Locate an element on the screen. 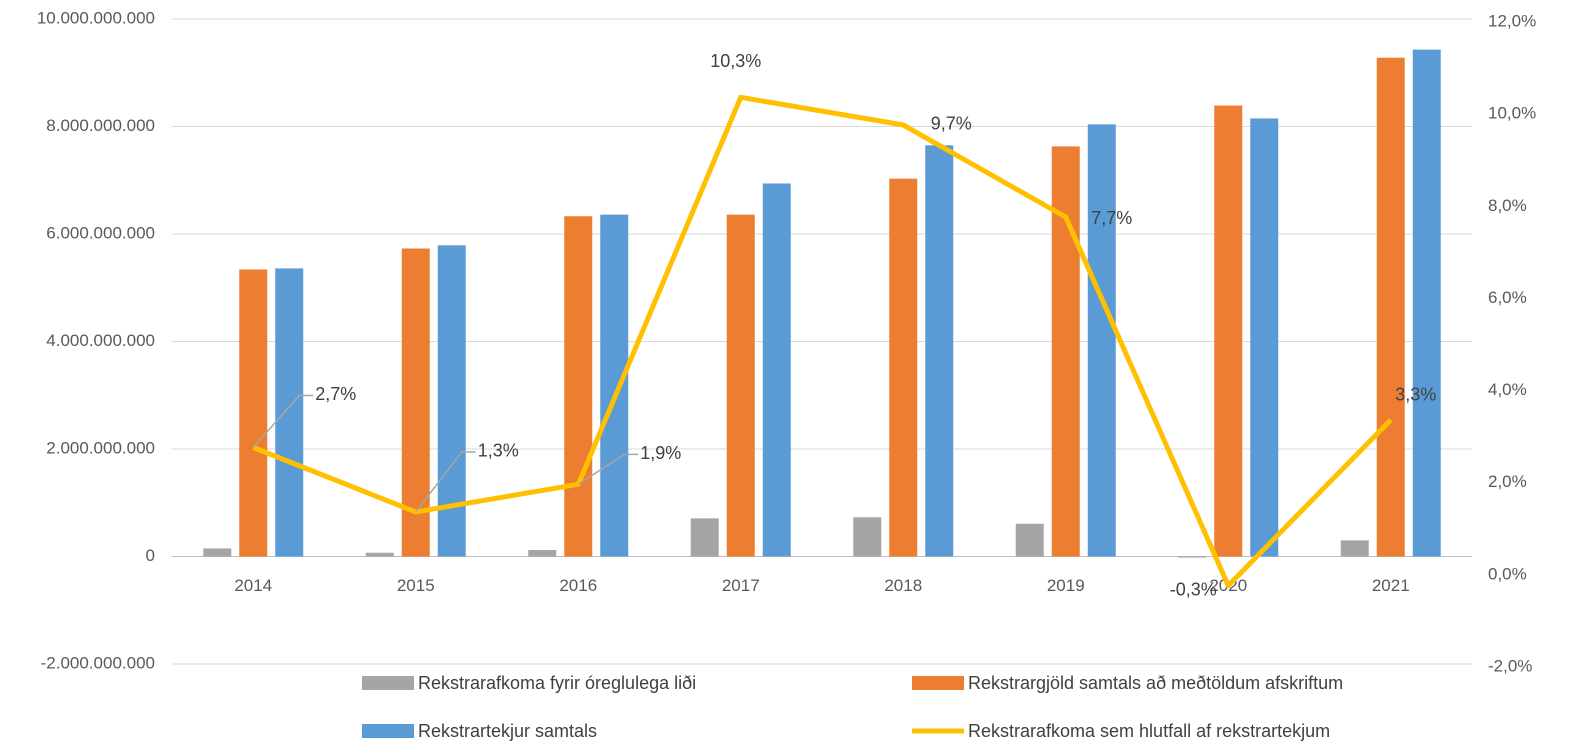 This screenshot has width=1584, height=748. data-label: 1,3% is located at coordinates (498, 451).